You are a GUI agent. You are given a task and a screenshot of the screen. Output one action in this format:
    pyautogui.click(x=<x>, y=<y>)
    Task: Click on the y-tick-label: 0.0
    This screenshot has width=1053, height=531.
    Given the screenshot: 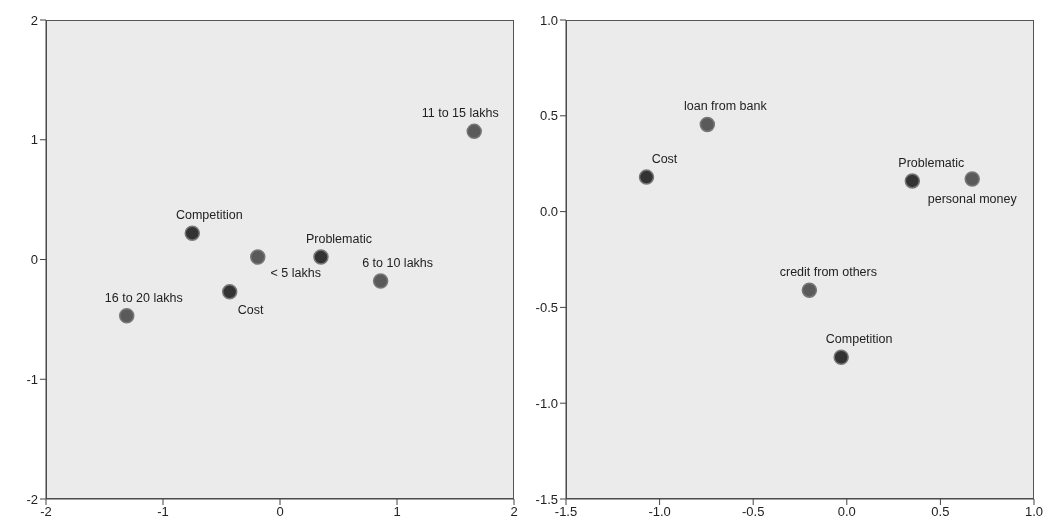 What is the action you would take?
    pyautogui.click(x=548, y=212)
    